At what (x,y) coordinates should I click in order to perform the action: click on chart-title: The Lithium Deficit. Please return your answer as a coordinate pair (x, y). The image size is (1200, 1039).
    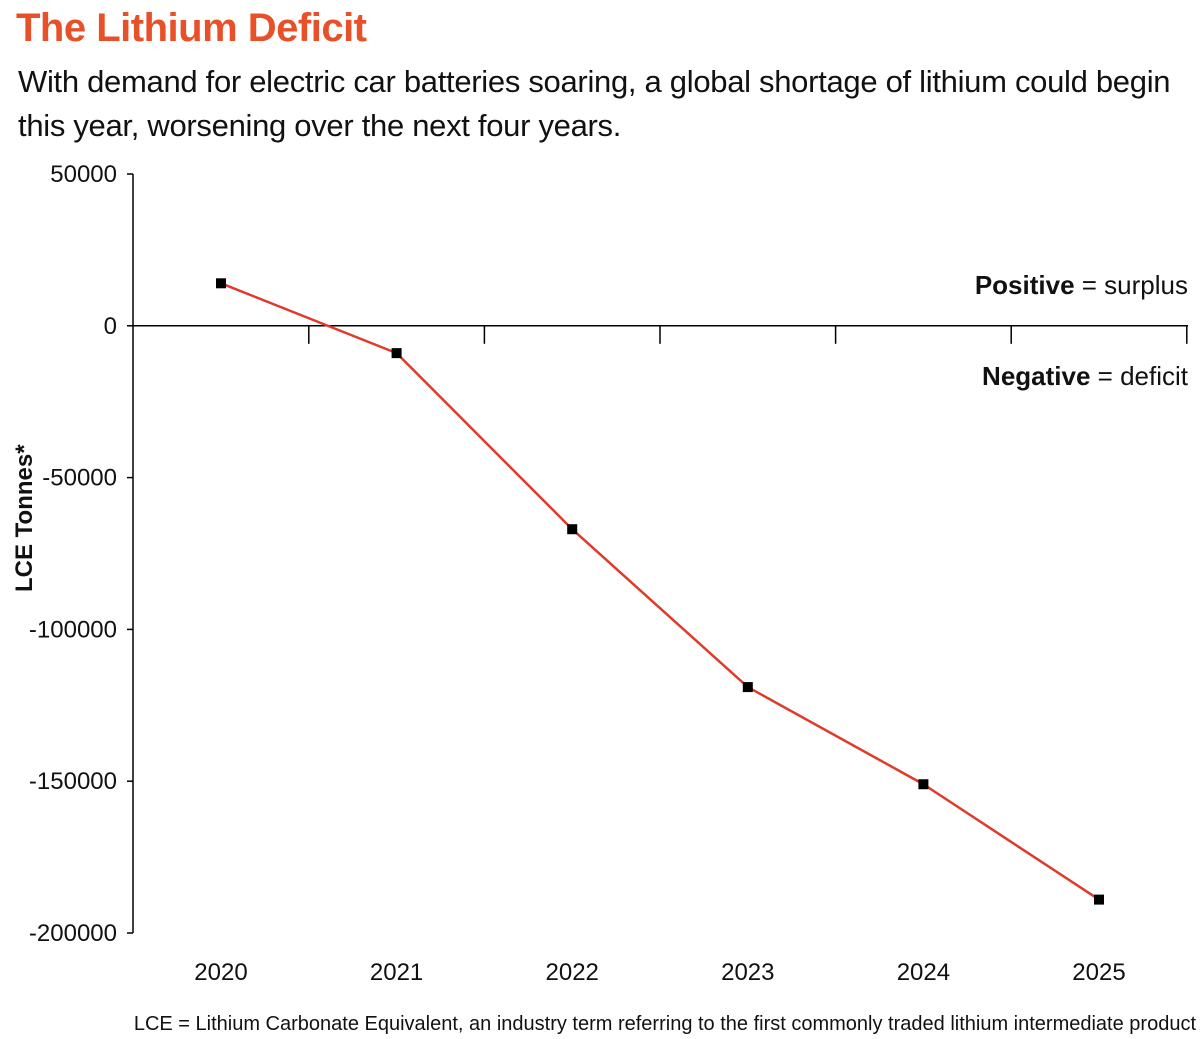
    Looking at the image, I should click on (191, 28).